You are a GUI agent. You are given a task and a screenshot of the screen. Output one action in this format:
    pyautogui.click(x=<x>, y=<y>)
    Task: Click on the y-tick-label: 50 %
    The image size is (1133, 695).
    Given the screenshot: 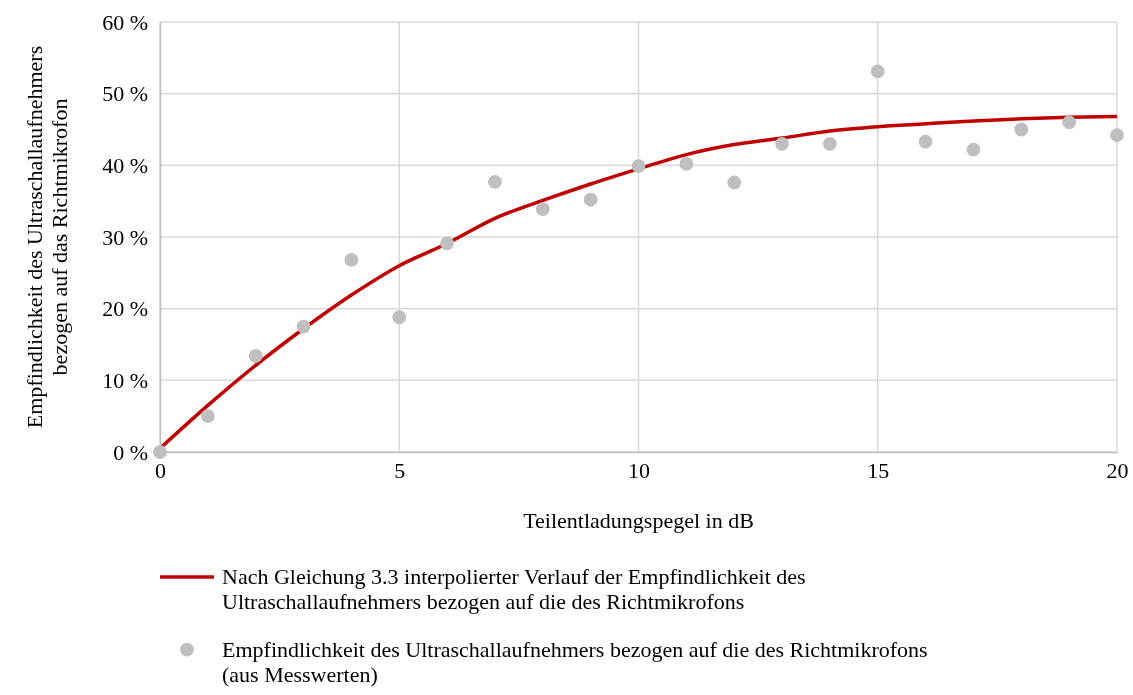 What is the action you would take?
    pyautogui.click(x=125, y=94)
    